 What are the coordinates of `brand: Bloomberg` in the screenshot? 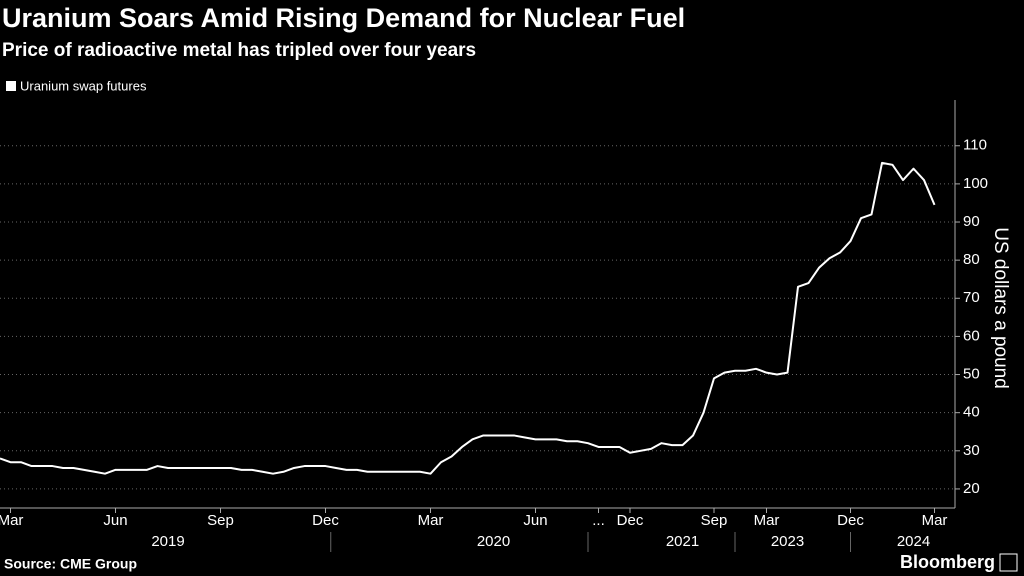 It's located at (947, 562).